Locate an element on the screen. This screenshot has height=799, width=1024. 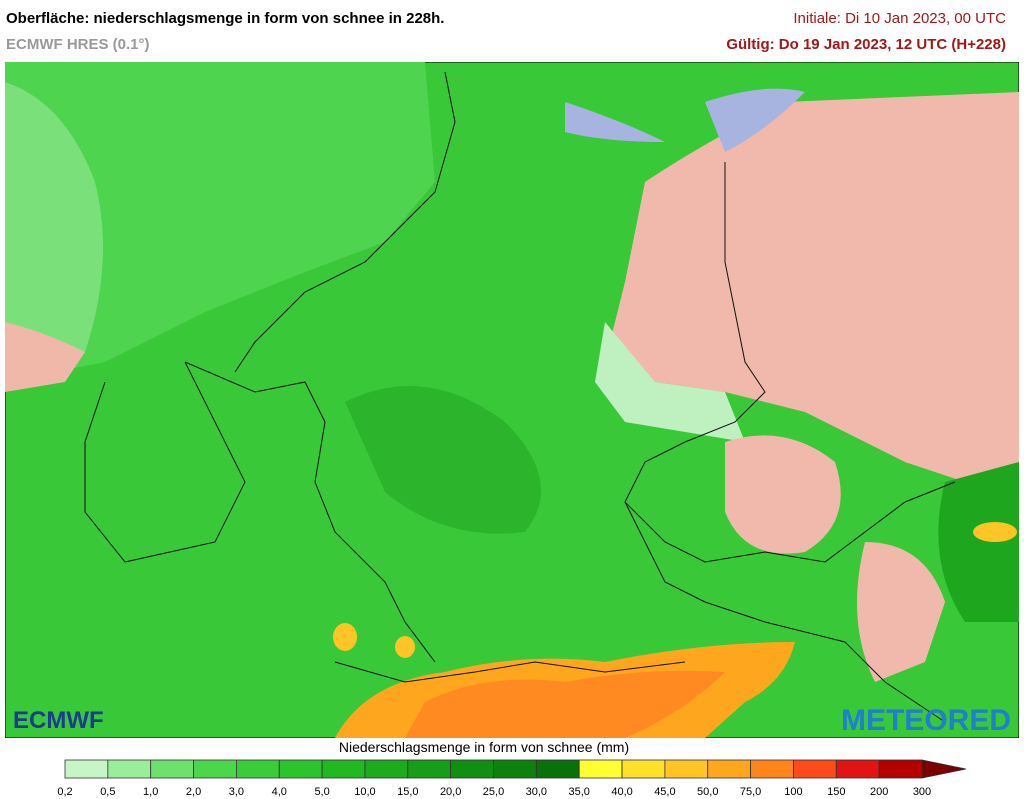
legend-label: 1,0 is located at coordinates (150, 792).